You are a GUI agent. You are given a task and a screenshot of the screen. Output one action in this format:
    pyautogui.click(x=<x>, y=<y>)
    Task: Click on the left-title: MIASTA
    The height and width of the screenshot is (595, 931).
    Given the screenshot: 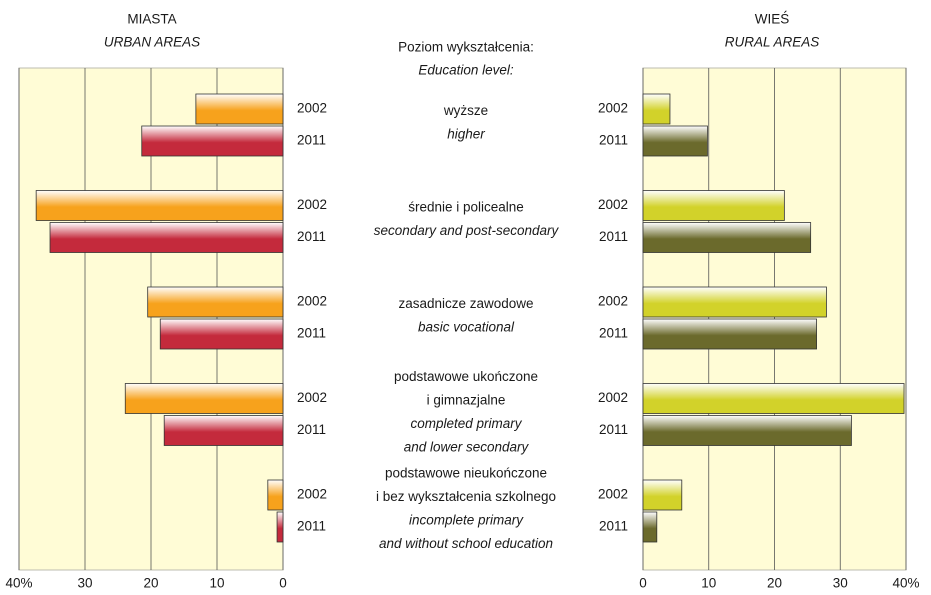 What is the action you would take?
    pyautogui.click(x=151, y=19)
    